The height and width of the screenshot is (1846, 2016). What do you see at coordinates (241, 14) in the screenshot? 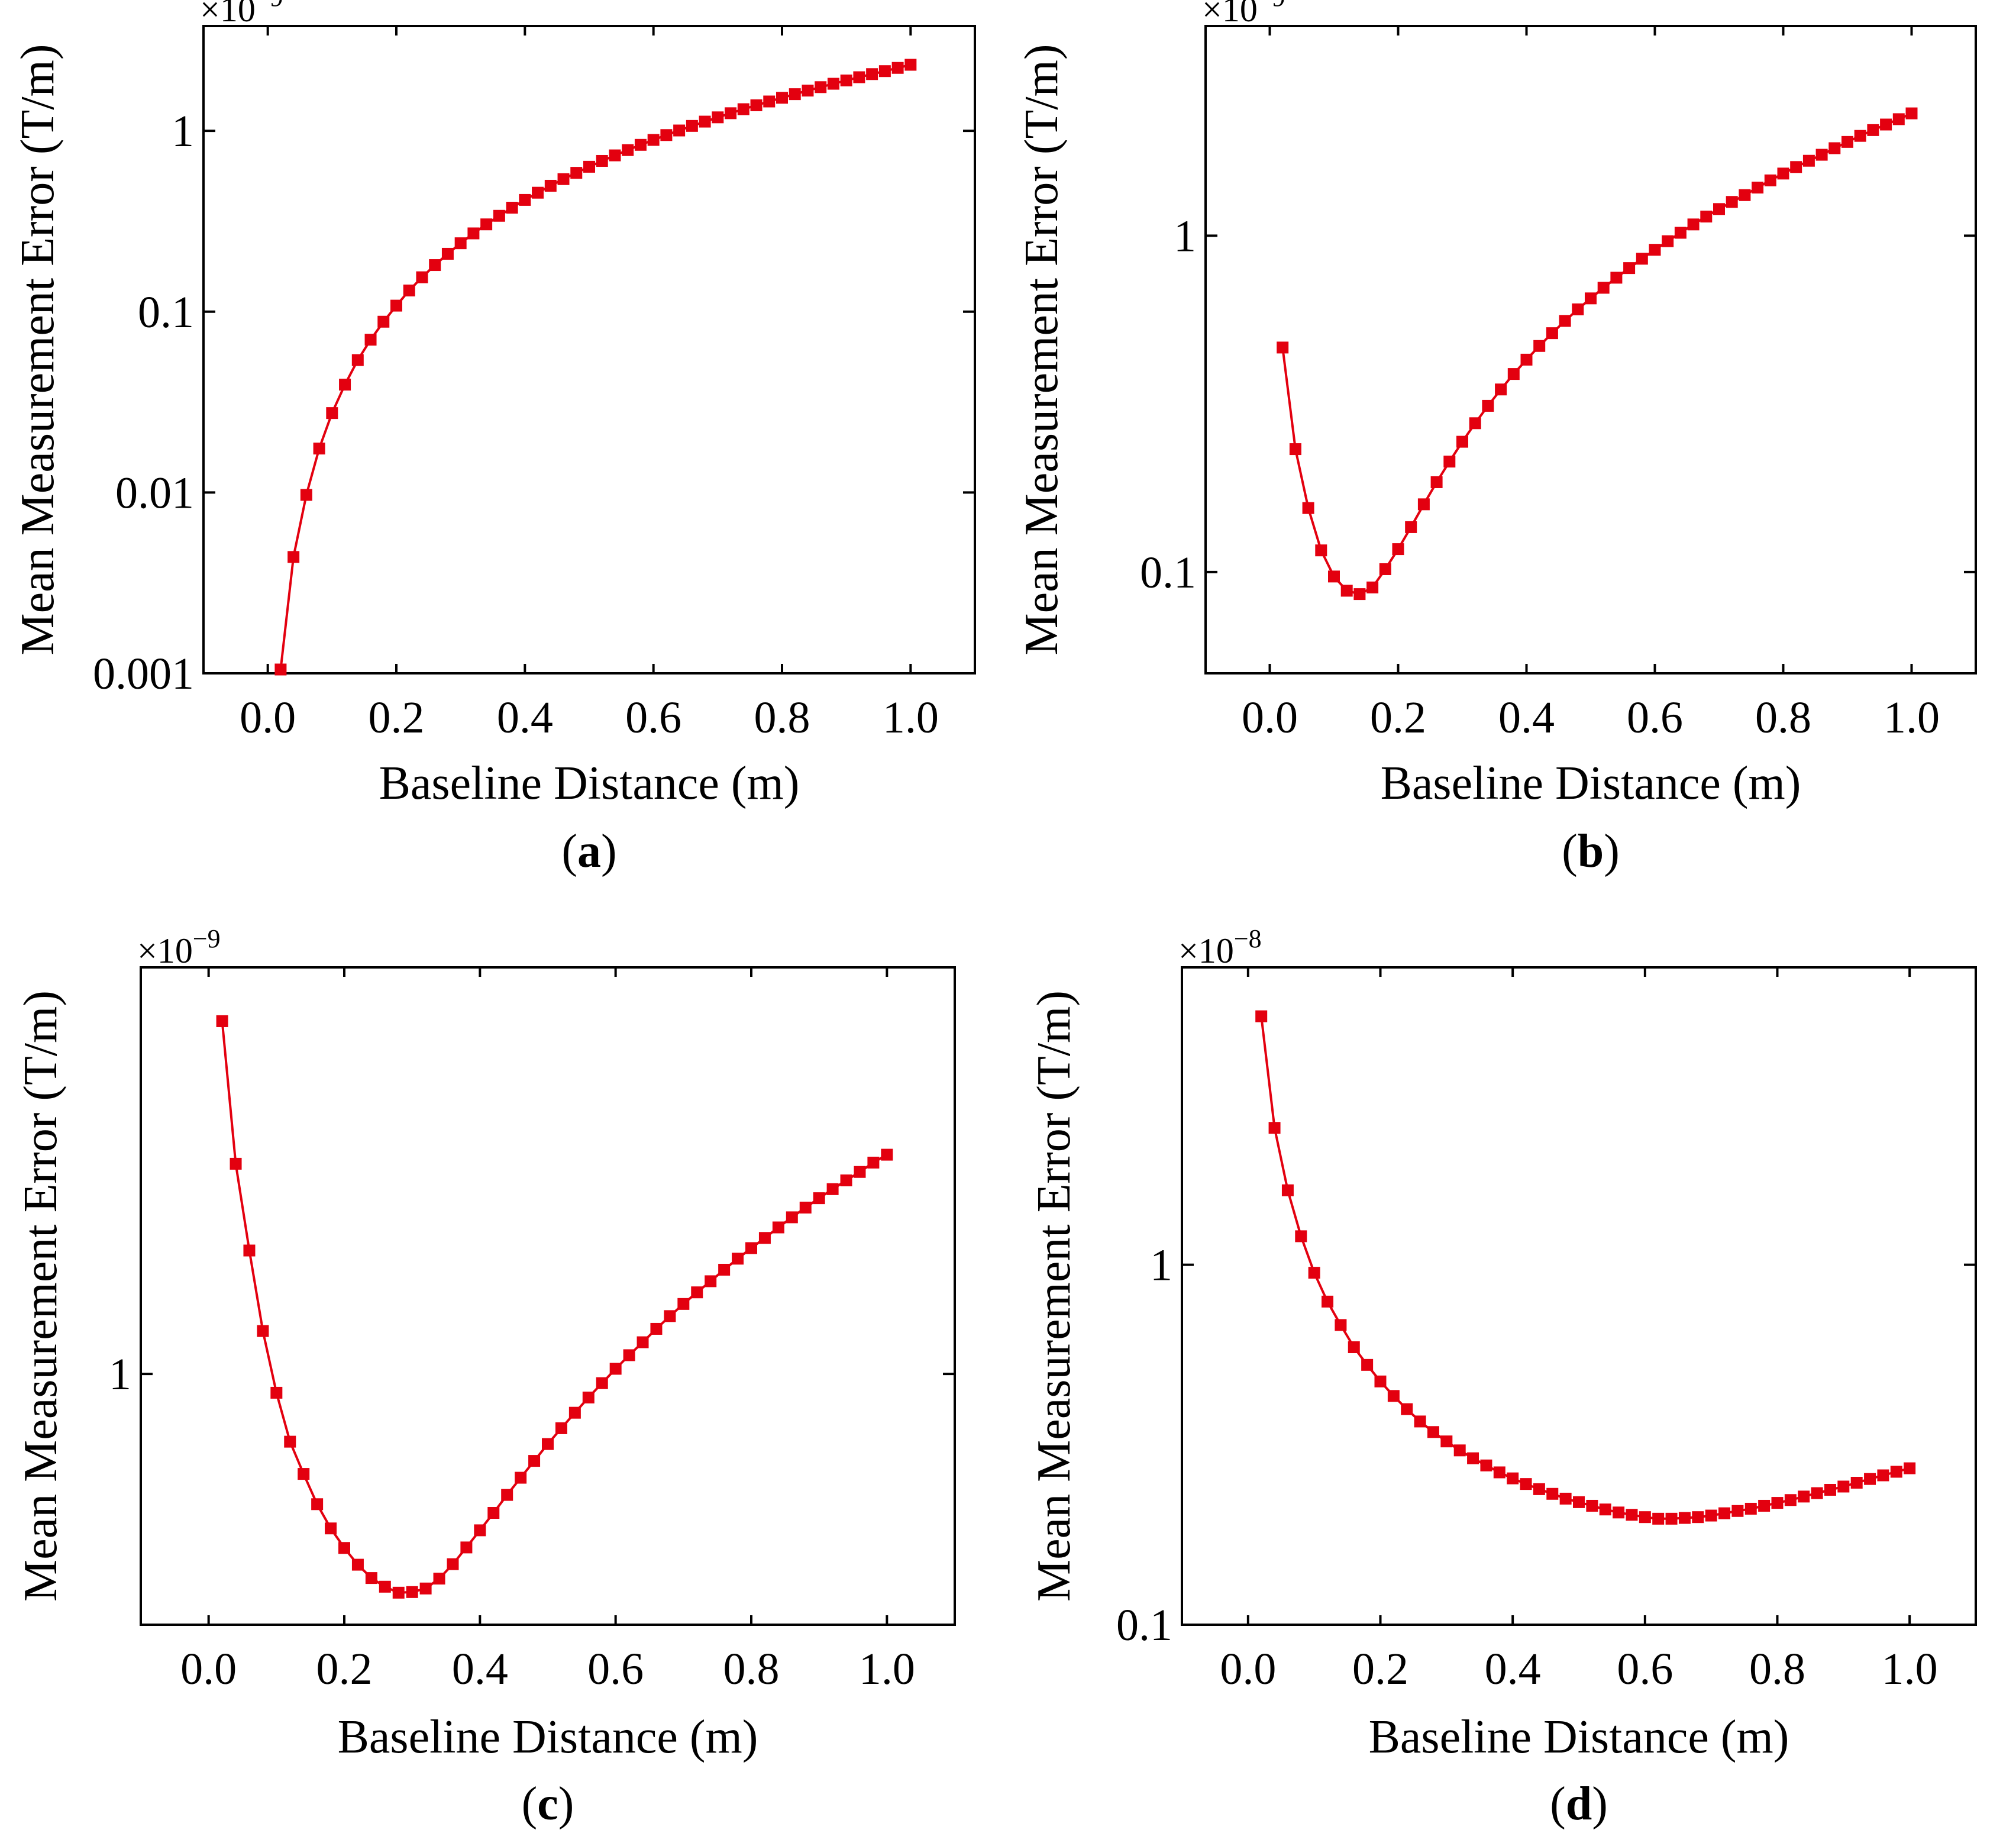
I see `exponent-label: ×10−9` at bounding box center [241, 14].